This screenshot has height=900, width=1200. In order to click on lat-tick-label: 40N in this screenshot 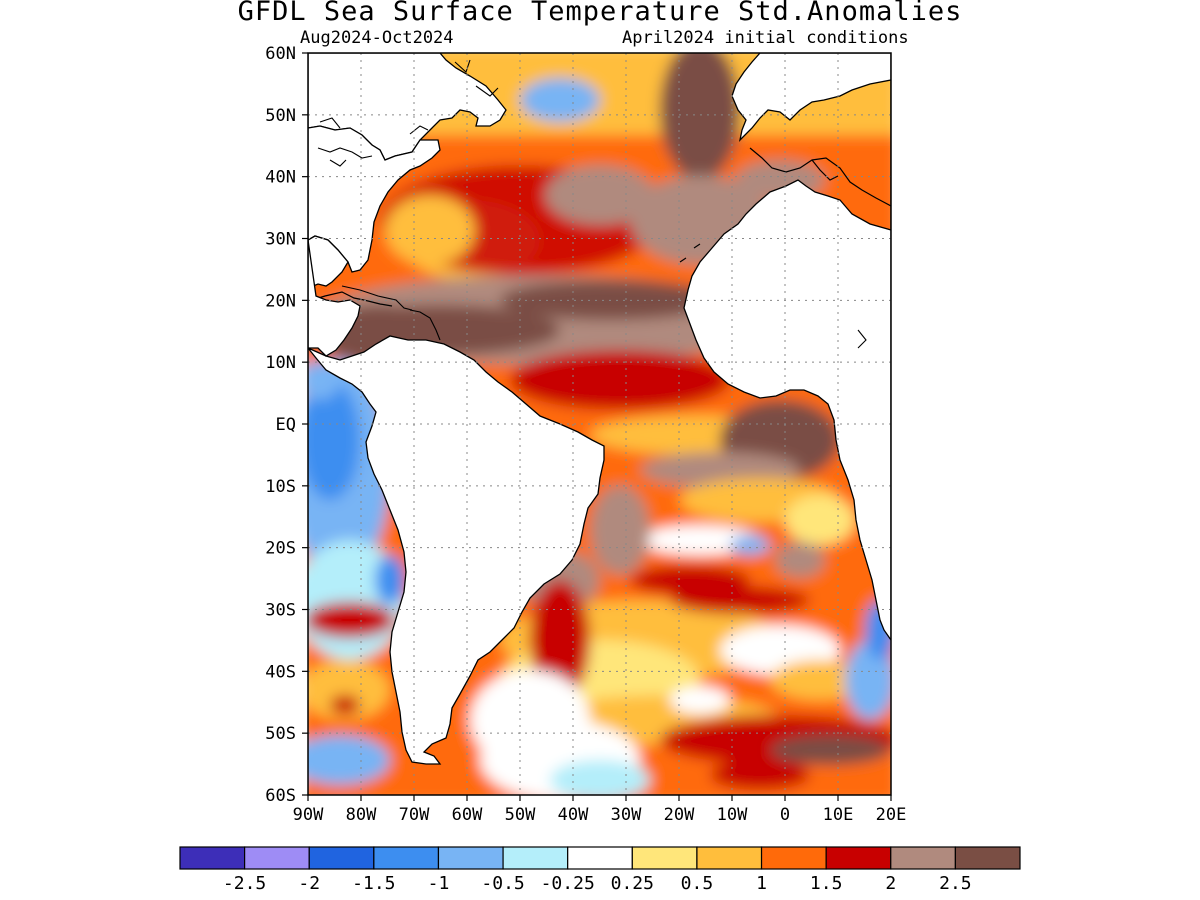, I will do `click(280, 178)`.